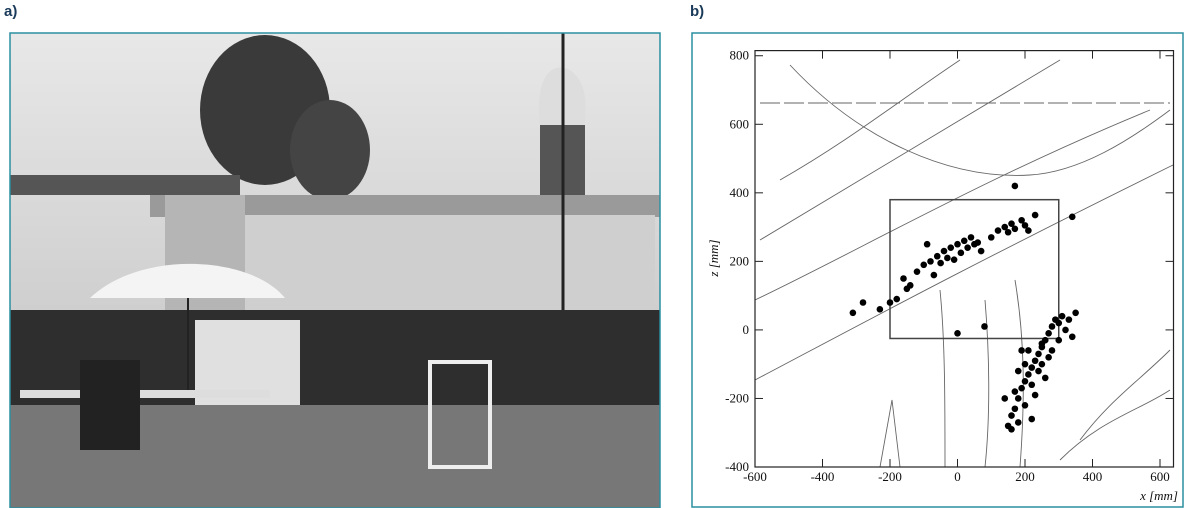  Describe the element at coordinates (740, 123) in the screenshot. I see `y-tick-label: 600` at that location.